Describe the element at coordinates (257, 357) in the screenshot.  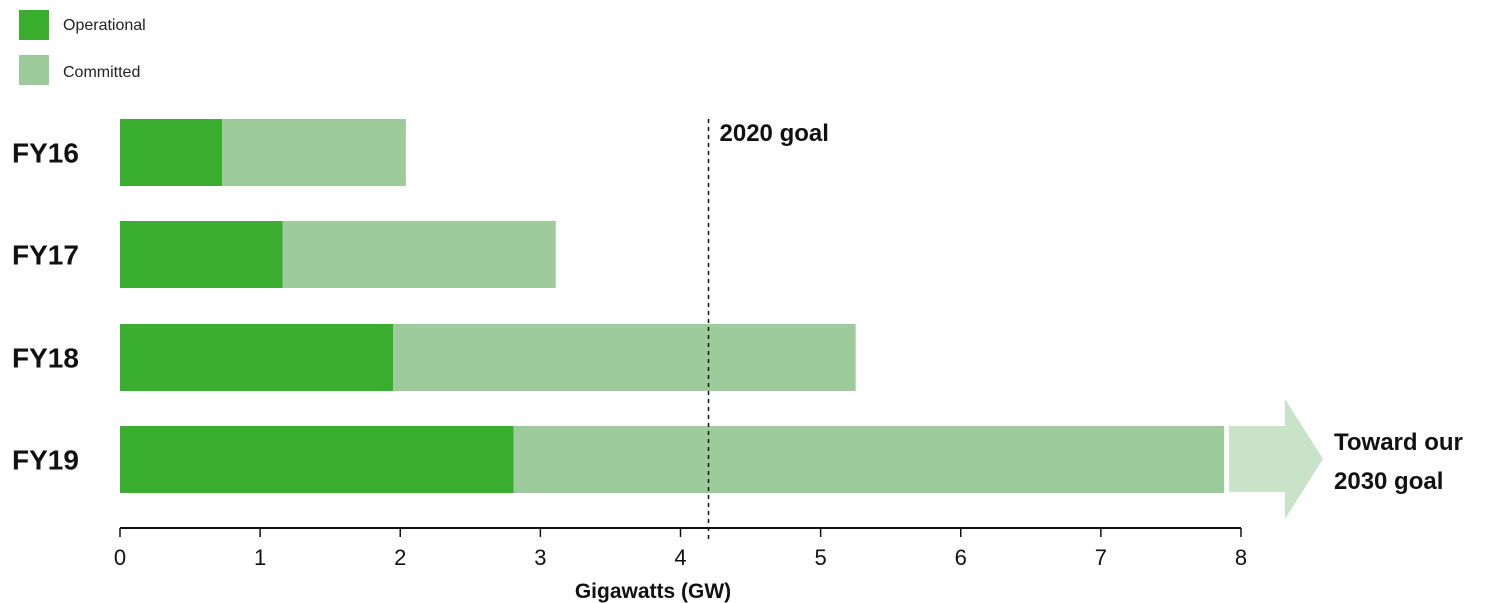
I see `bar-fy18-operational` at that location.